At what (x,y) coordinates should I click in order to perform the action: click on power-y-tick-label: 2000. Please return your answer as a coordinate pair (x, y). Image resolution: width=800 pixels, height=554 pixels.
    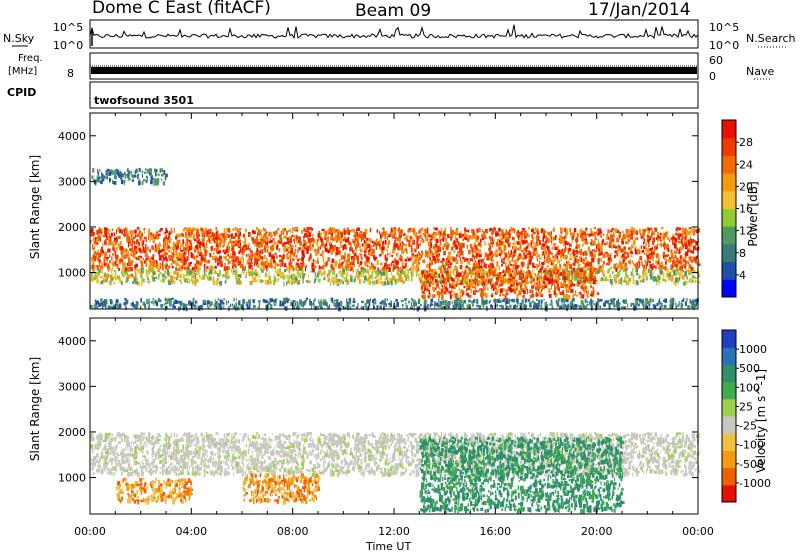
    Looking at the image, I should click on (72, 227).